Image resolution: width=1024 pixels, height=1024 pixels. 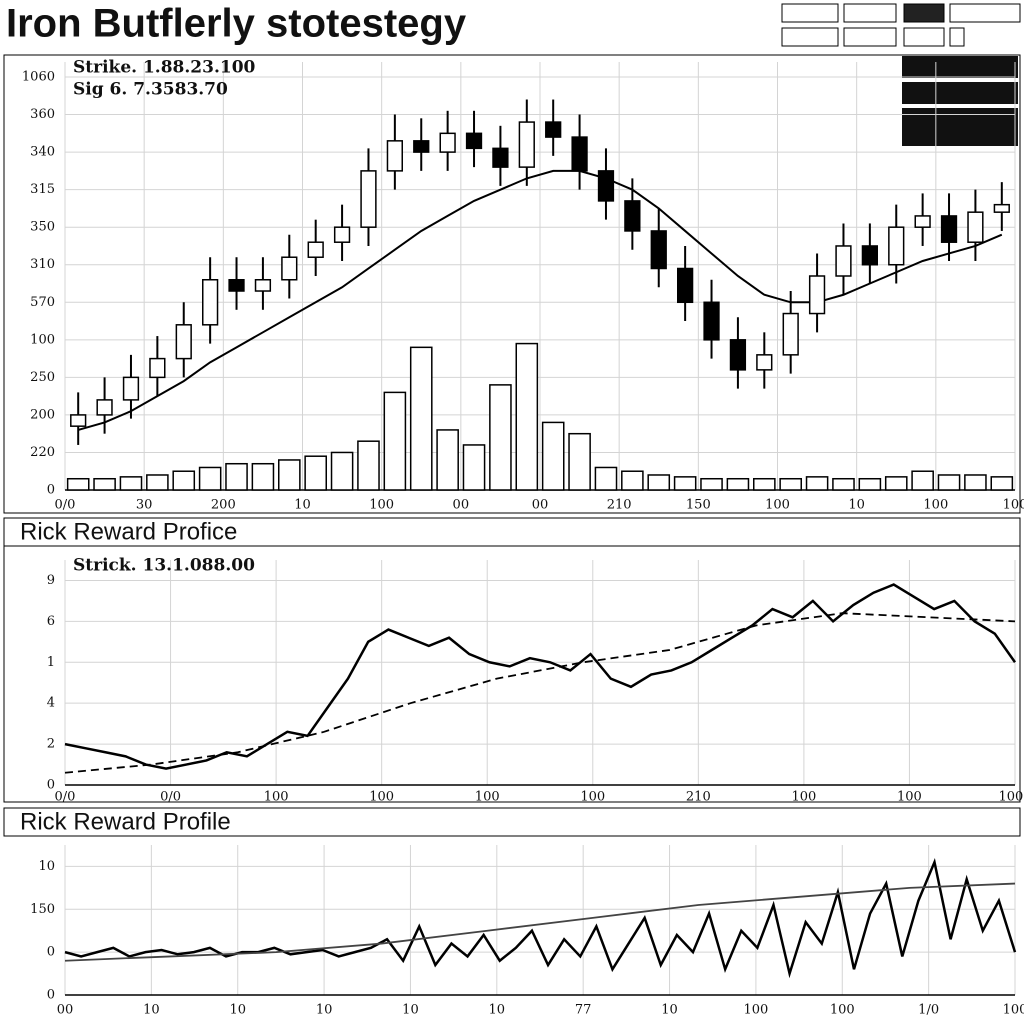 What do you see at coordinates (150, 90) in the screenshot?
I see `annotation: Sig 6. 7.3583.70` at bounding box center [150, 90].